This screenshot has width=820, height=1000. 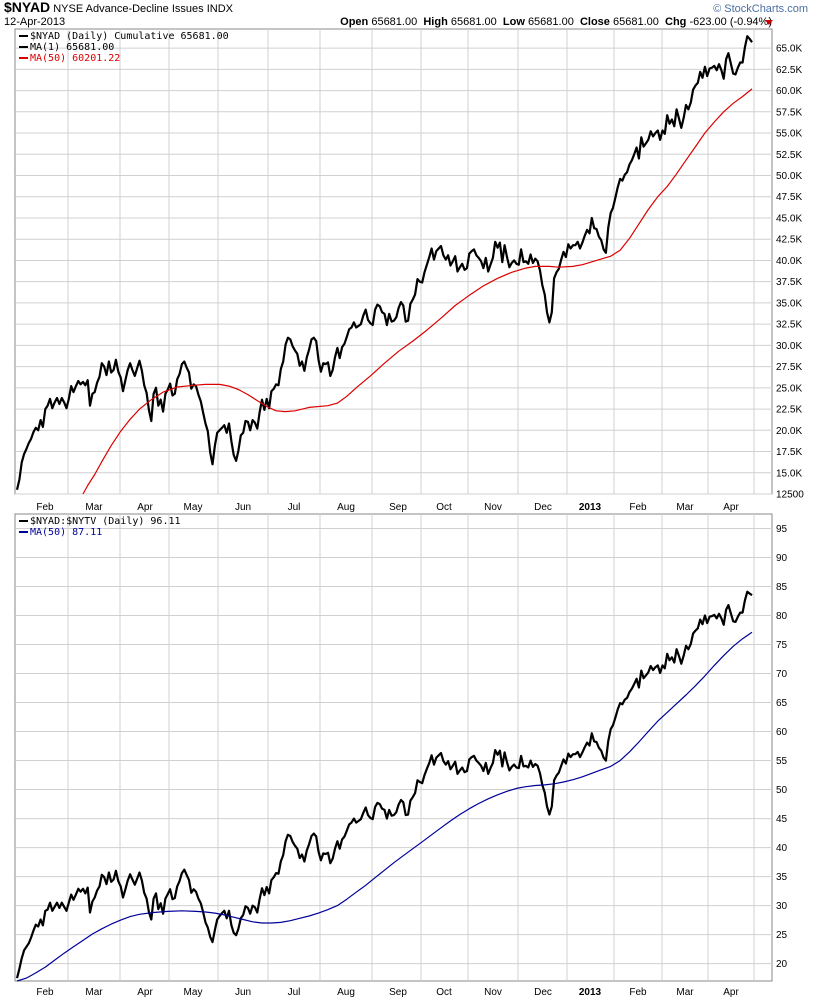 I want to click on y-tick-label: 55, so click(x=782, y=761).